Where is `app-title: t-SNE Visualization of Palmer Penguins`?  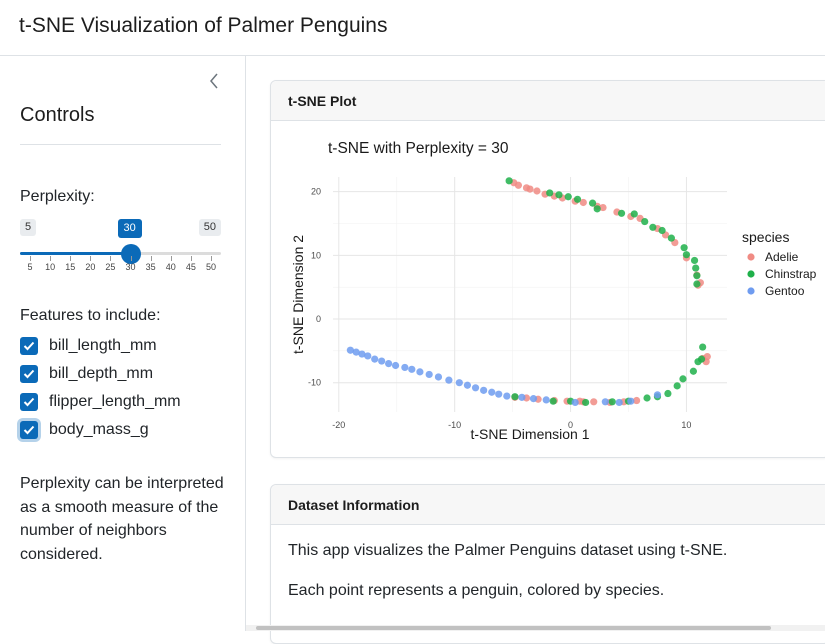
app-title: t-SNE Visualization of Palmer Penguins is located at coordinates (203, 25).